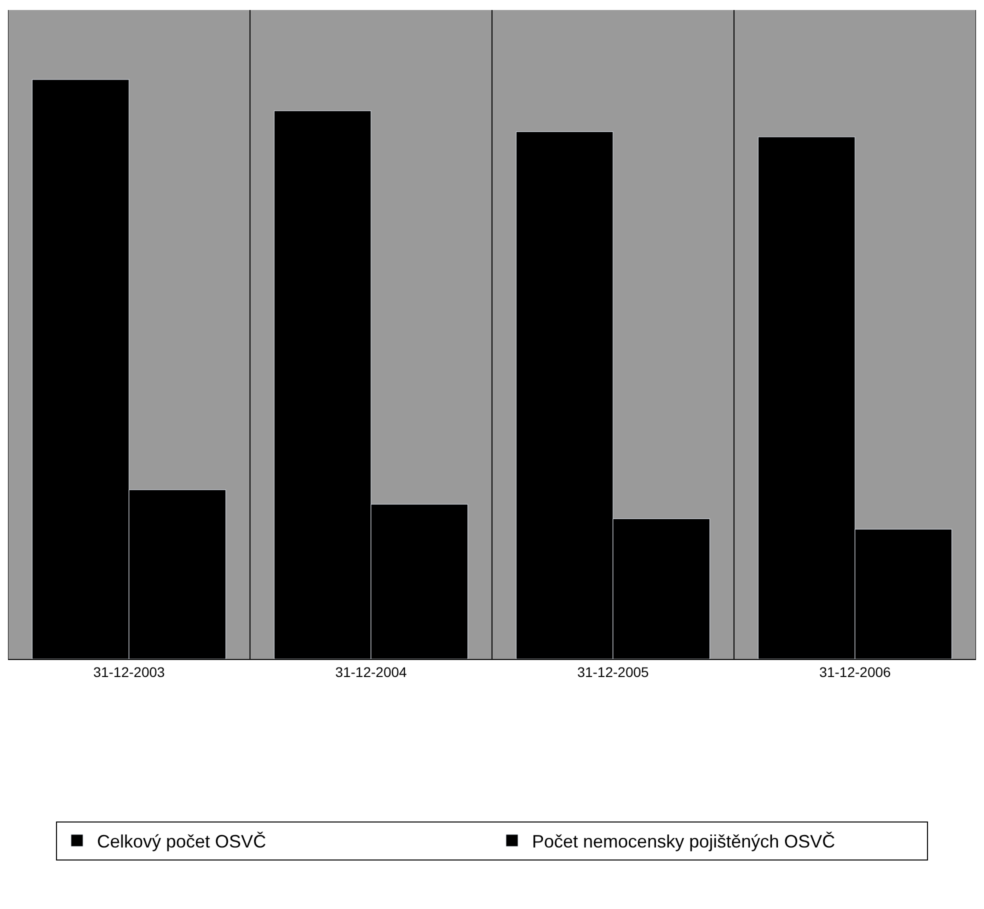  I want to click on x-tick-label: 31-12-2003, so click(129, 672).